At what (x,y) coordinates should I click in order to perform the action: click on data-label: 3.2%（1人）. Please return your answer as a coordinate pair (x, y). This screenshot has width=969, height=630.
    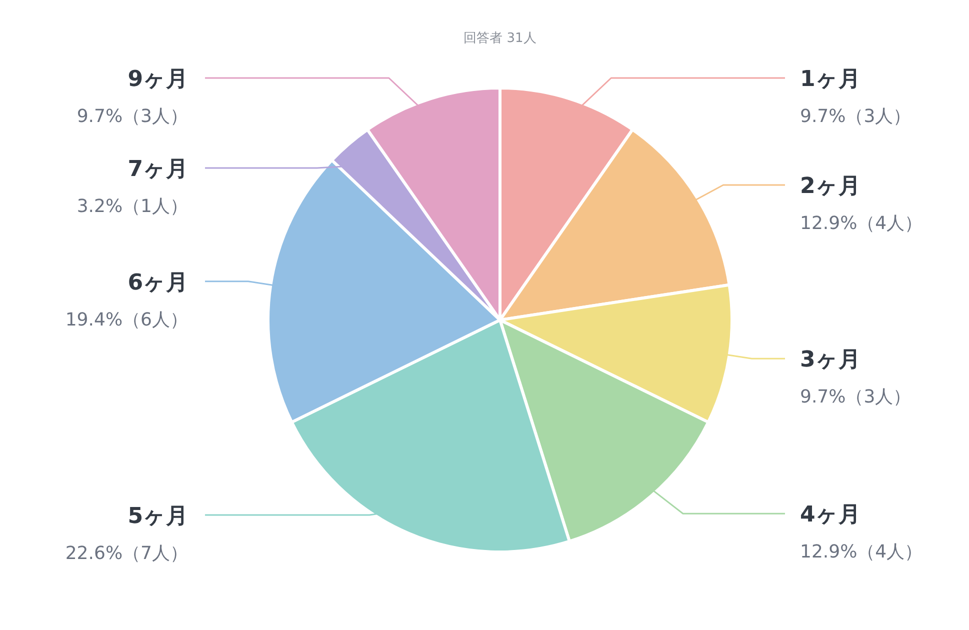
    Looking at the image, I should click on (132, 206).